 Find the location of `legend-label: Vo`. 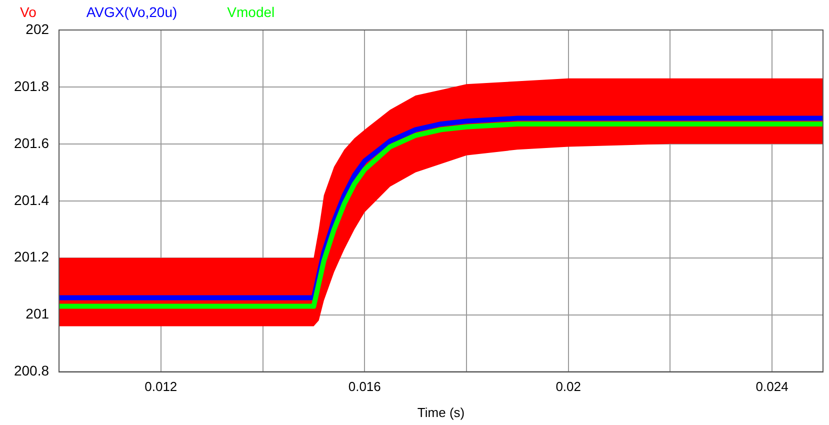

legend-label: Vo is located at coordinates (28, 12).